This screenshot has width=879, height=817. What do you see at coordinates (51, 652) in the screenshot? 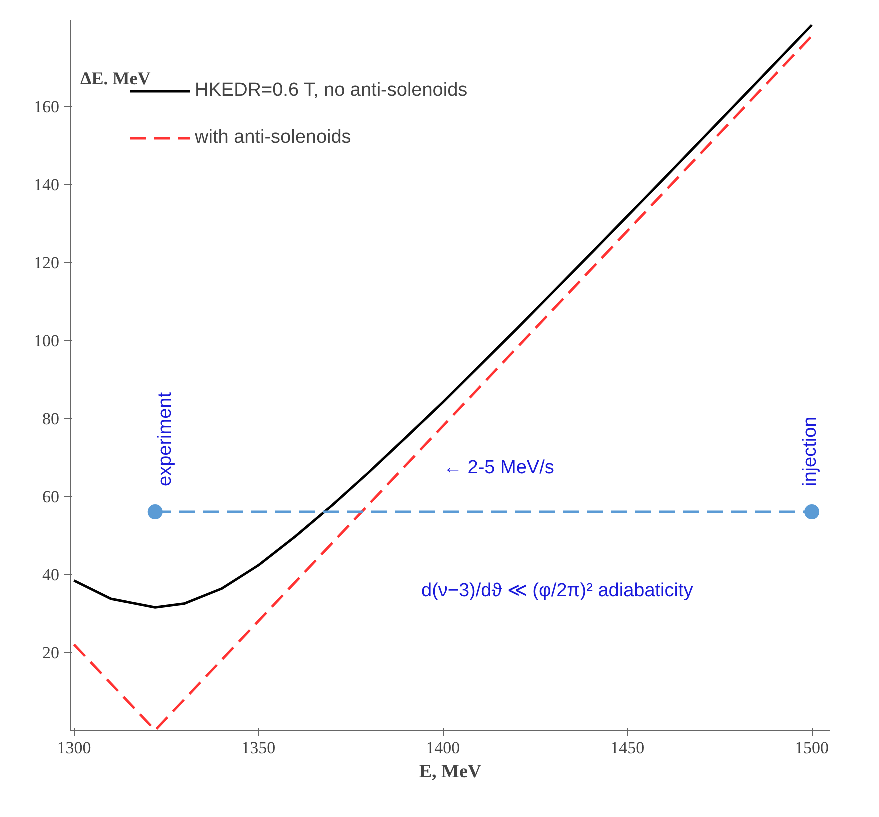
I see `y-tick-label: 20` at bounding box center [51, 652].